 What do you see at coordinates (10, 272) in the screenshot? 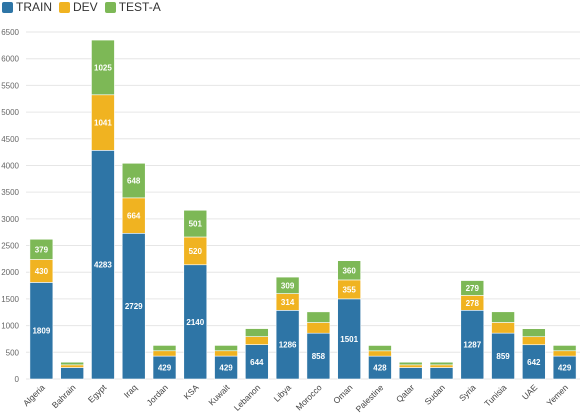
I see `y-tick-label: 2000` at bounding box center [10, 272].